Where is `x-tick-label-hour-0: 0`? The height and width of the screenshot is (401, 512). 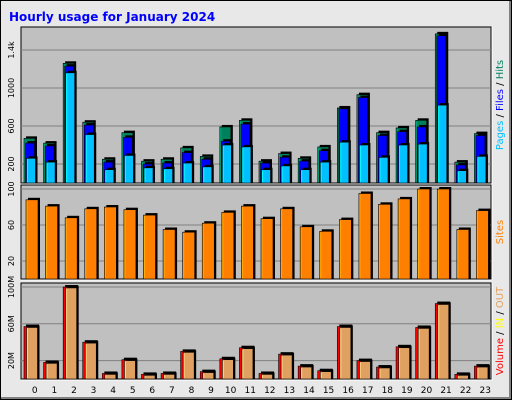
x-tick-label-hour-0: 0 is located at coordinates (35, 391).